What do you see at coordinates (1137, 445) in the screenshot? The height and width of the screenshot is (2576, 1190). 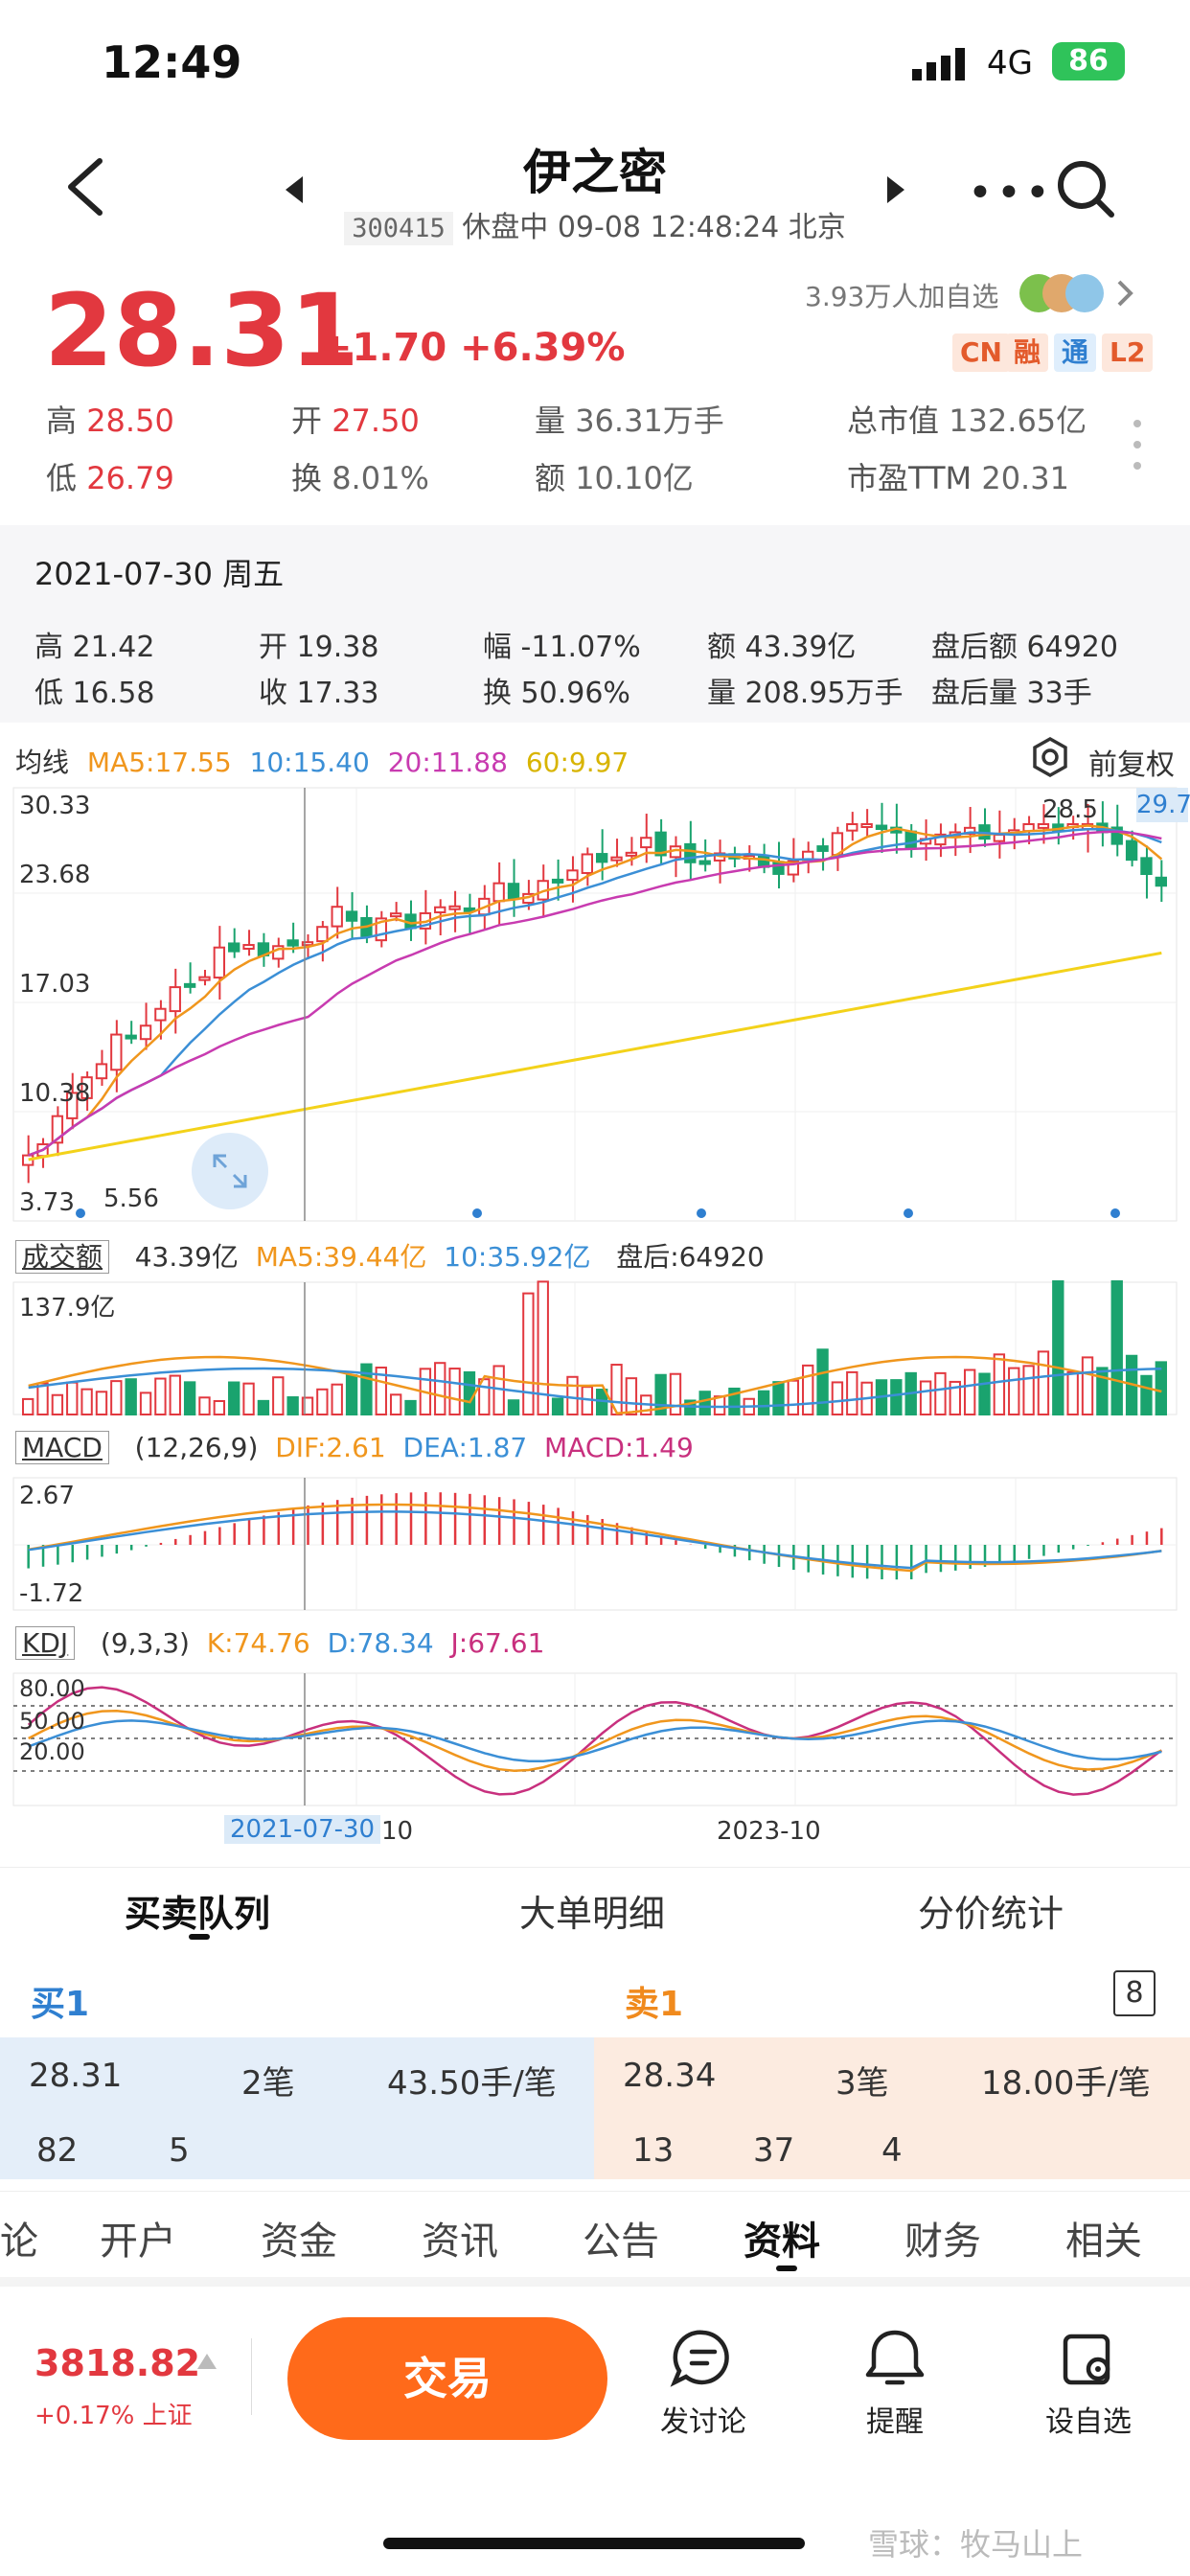 I see `more-vertical-icon` at bounding box center [1137, 445].